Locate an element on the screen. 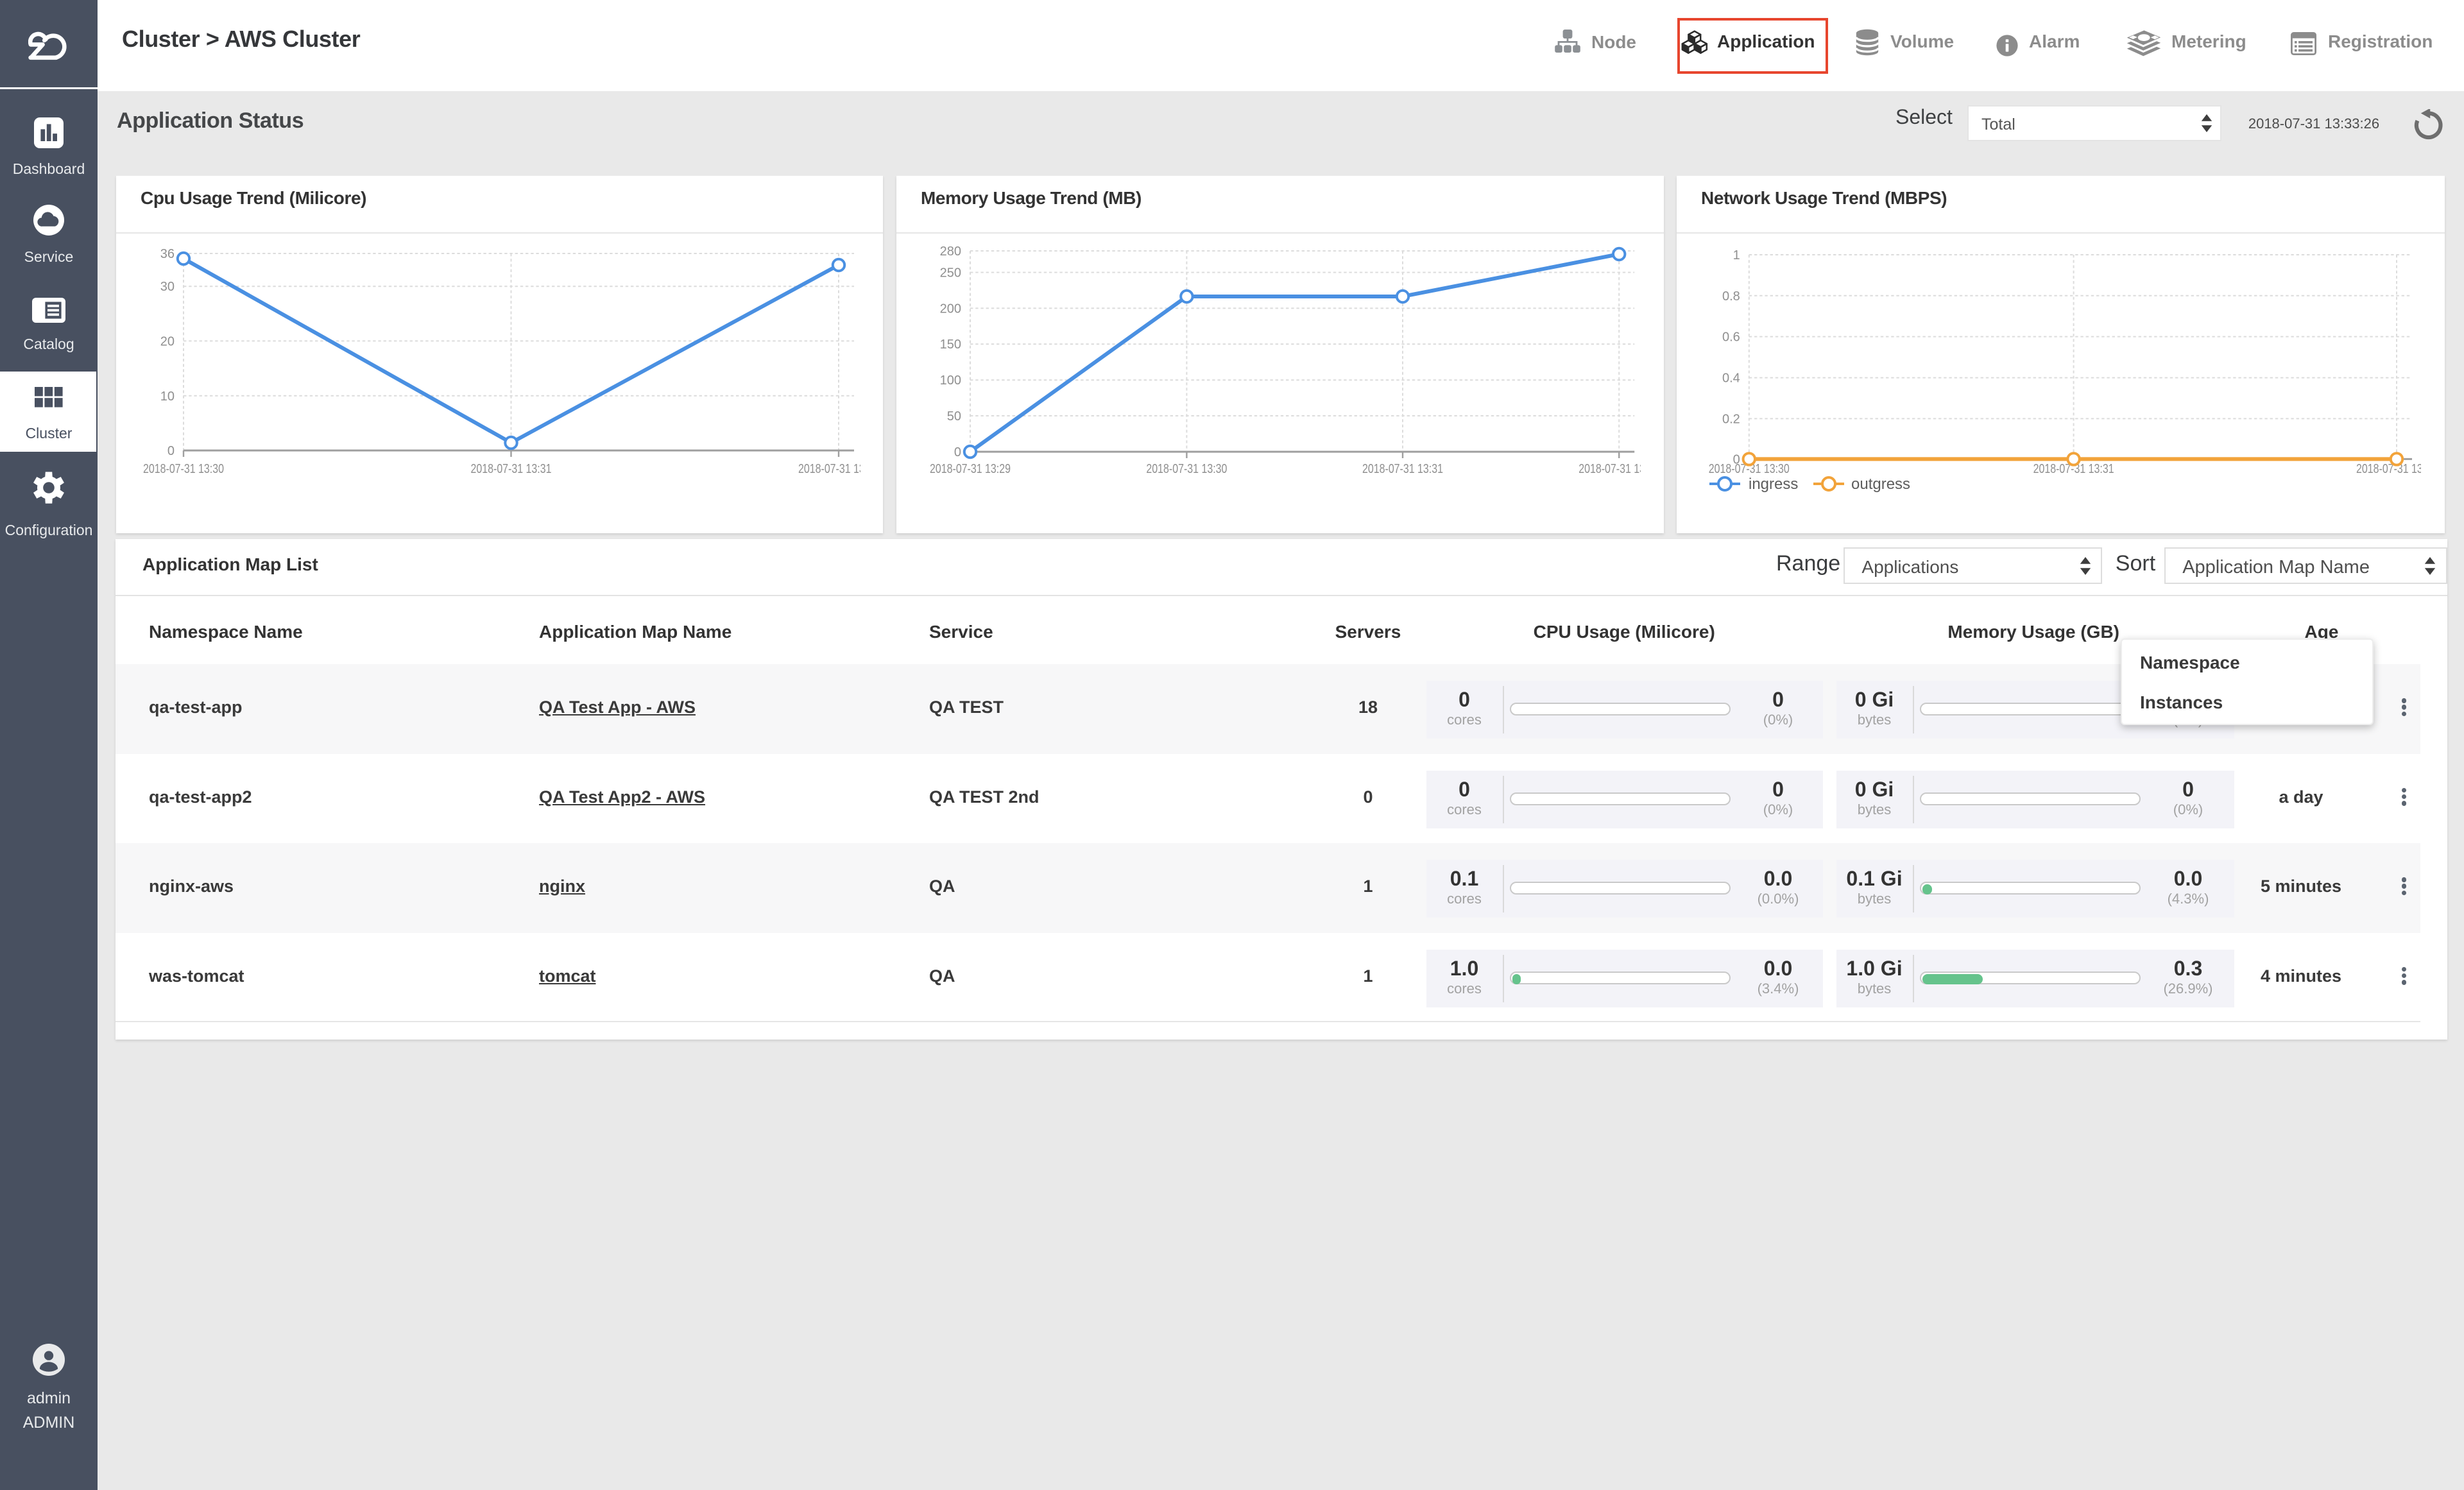 Image resolution: width=2464 pixels, height=1490 pixels. svg-text: 0.4 is located at coordinates (1731, 379).